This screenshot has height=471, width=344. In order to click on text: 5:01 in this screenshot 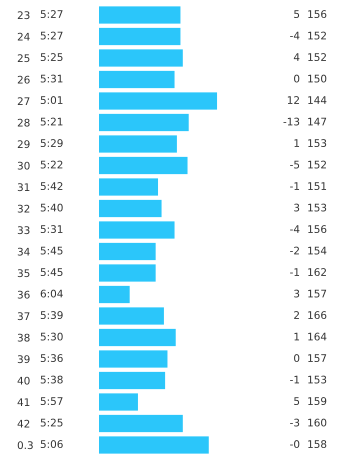, I will do `click(51, 100)`.